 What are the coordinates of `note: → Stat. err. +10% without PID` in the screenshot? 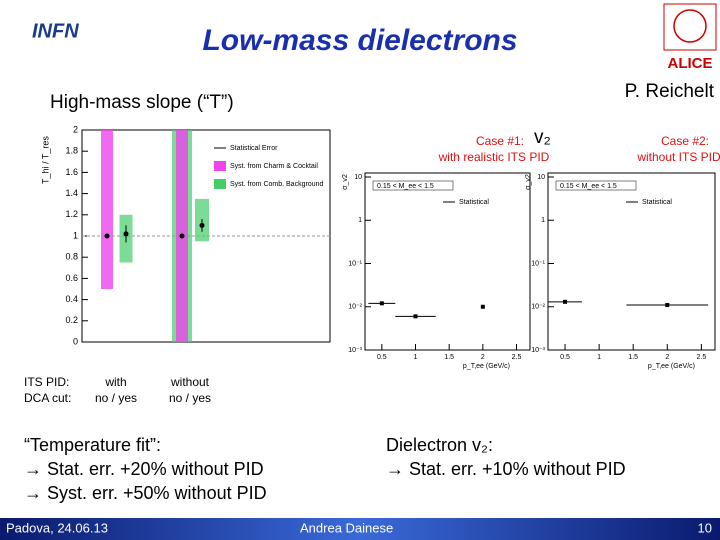 It's located at (506, 469).